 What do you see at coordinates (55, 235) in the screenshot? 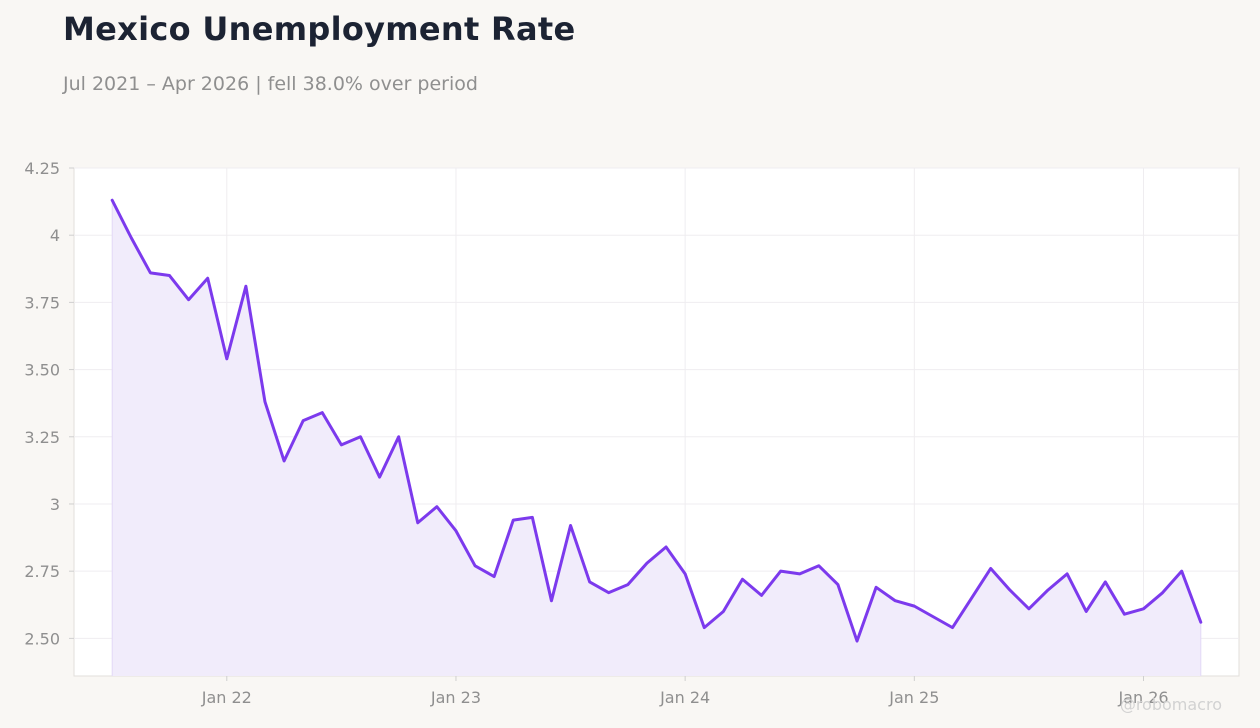
I see `y-tick-label: 4` at bounding box center [55, 235].